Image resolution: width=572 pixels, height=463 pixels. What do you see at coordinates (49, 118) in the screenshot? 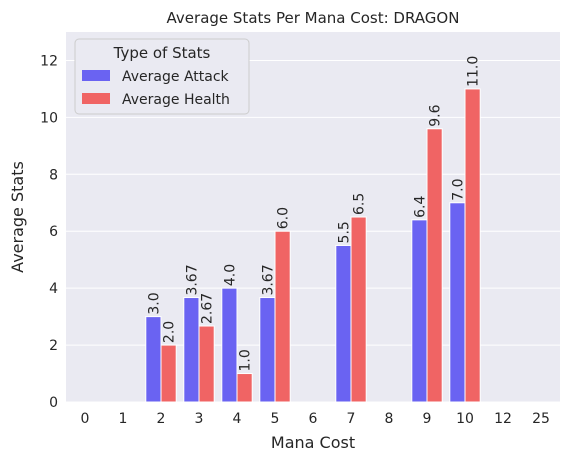
I see `y-tick-label: 10` at bounding box center [49, 118].